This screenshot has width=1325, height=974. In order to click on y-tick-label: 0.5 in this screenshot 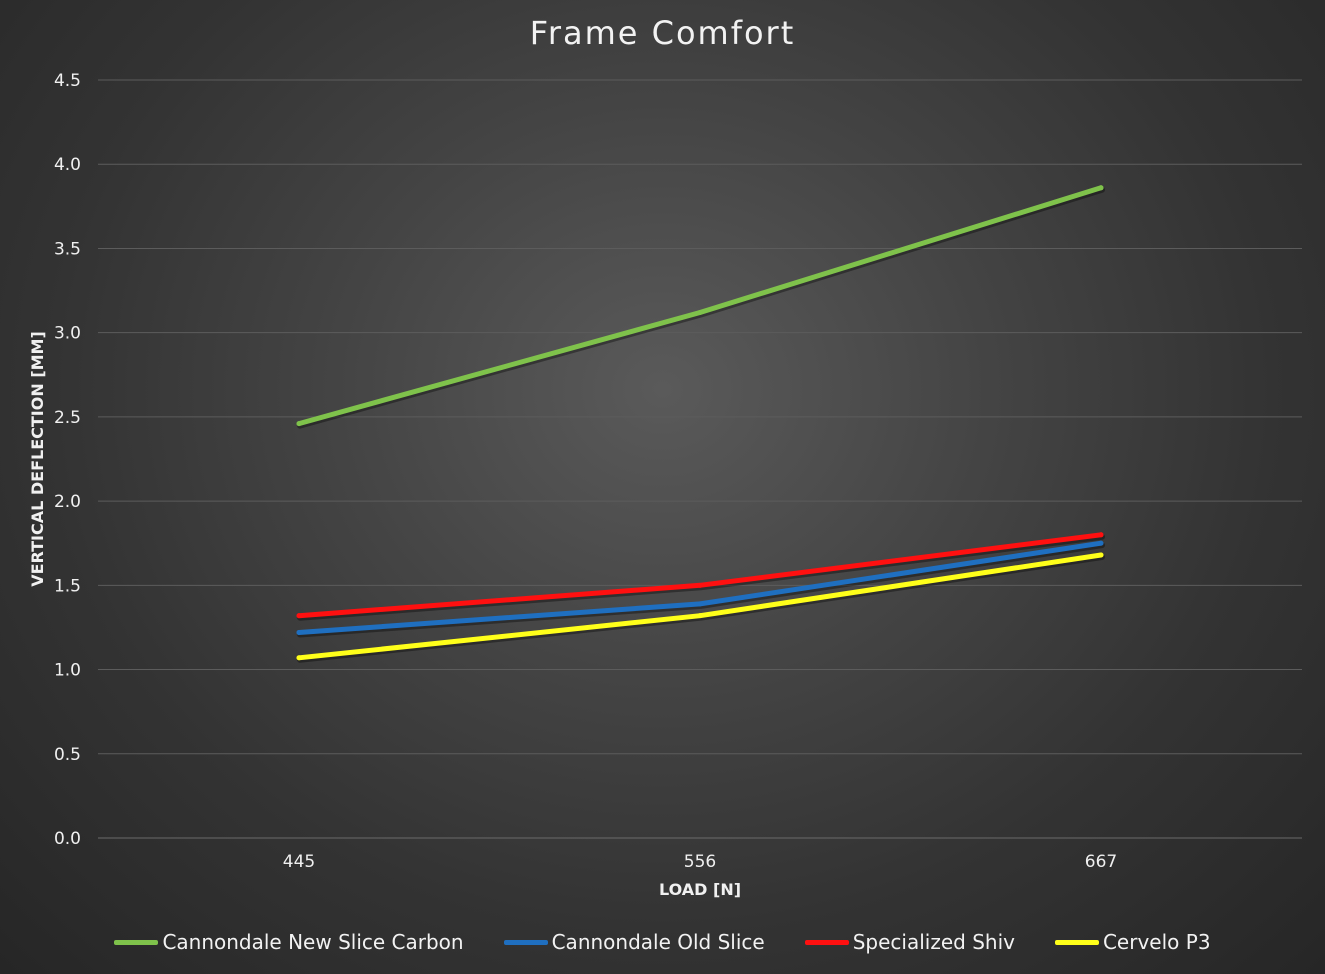, I will do `click(67, 755)`.